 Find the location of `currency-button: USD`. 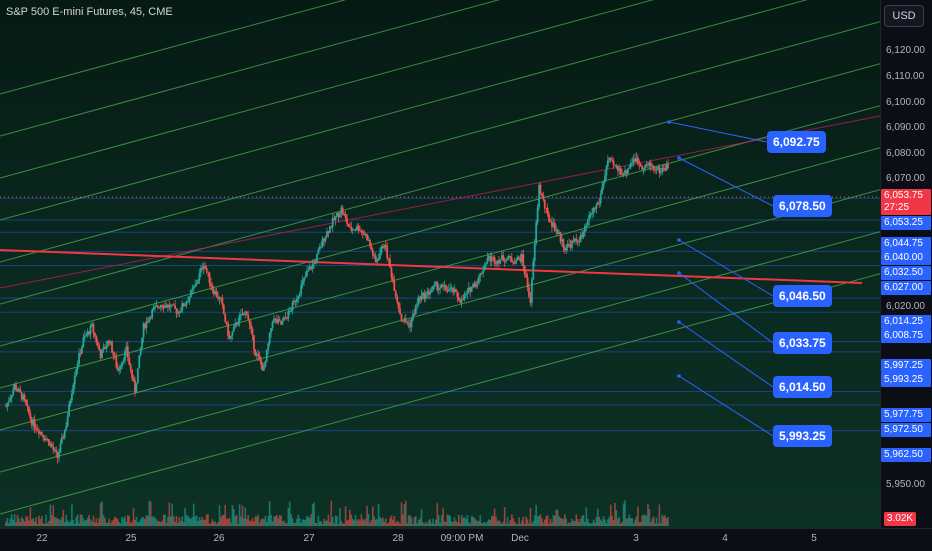

currency-button: USD is located at coordinates (904, 16).